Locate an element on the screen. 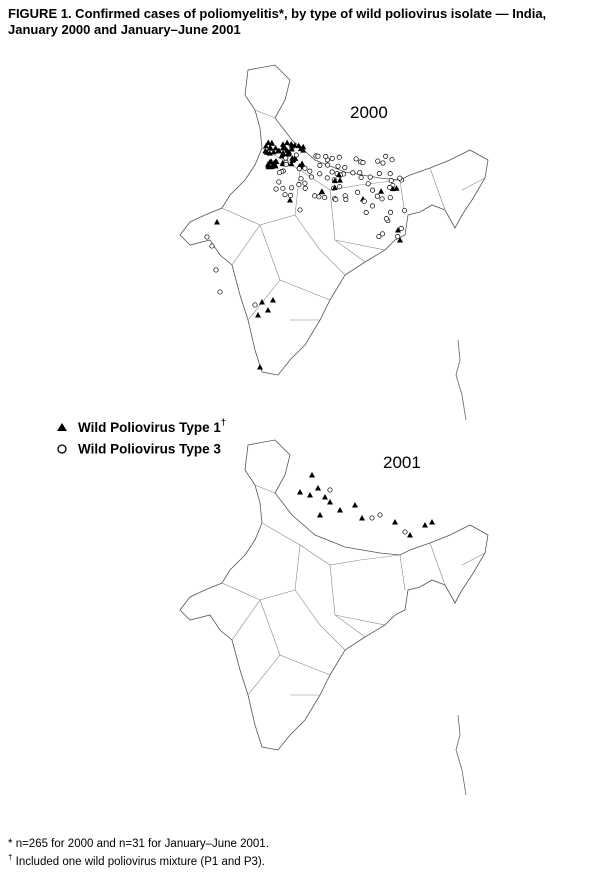  legend-note: † is located at coordinates (223, 422).